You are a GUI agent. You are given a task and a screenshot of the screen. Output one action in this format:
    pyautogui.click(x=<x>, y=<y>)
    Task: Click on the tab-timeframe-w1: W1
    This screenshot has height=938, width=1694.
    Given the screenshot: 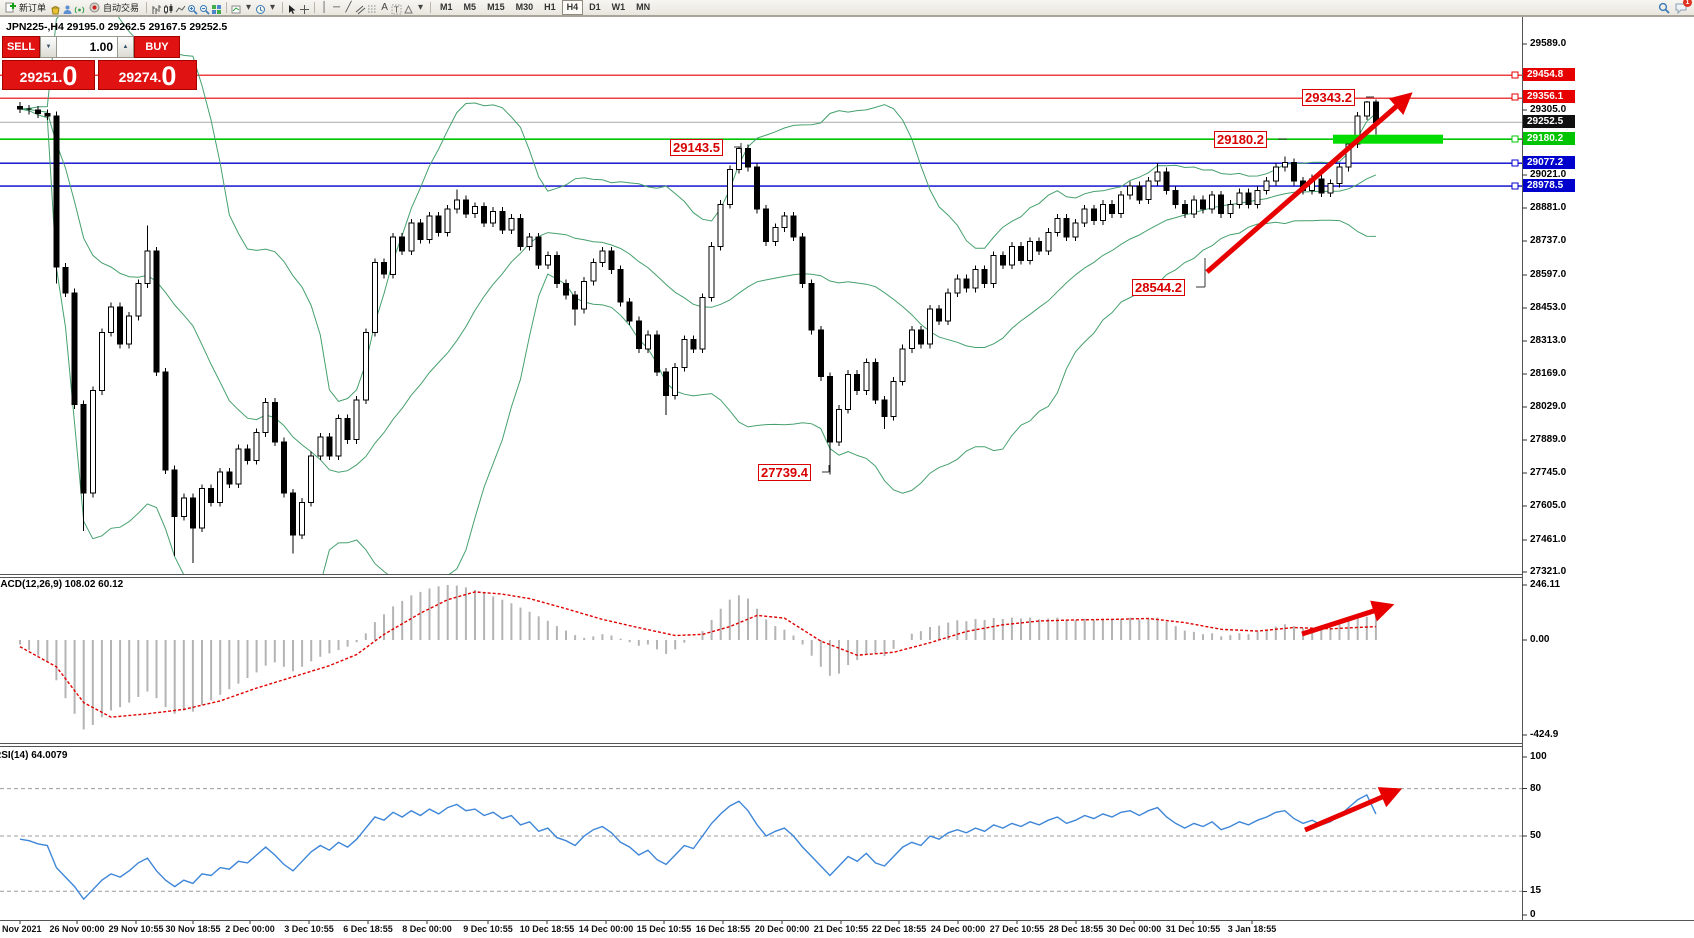 What is the action you would take?
    pyautogui.click(x=618, y=7)
    